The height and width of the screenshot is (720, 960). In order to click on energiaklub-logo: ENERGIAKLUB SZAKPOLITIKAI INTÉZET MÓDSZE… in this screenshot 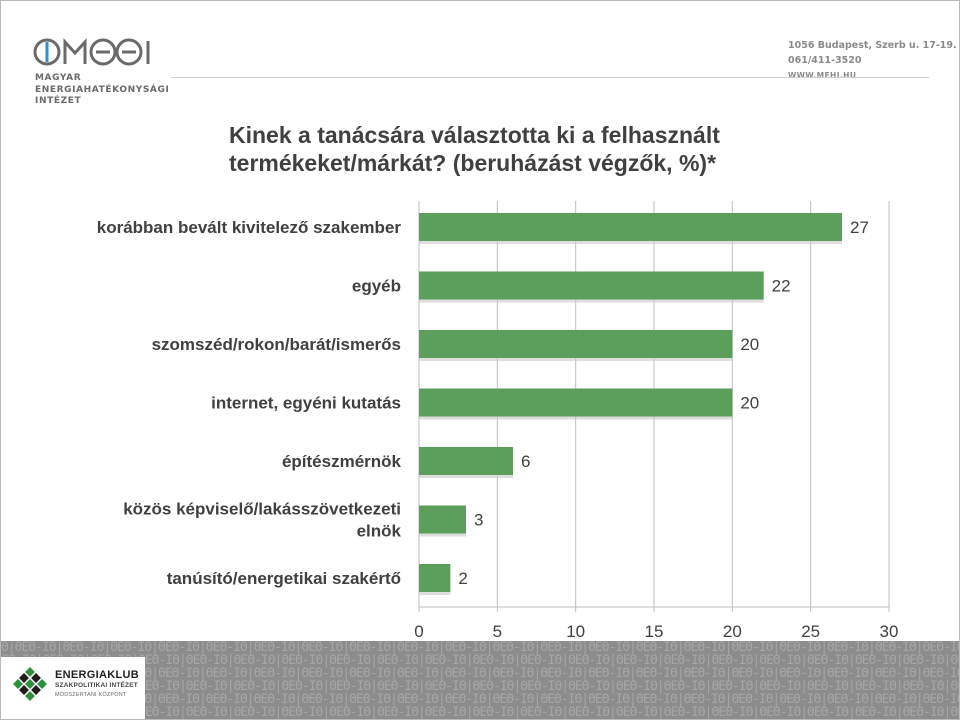, I will do `click(73, 688)`.